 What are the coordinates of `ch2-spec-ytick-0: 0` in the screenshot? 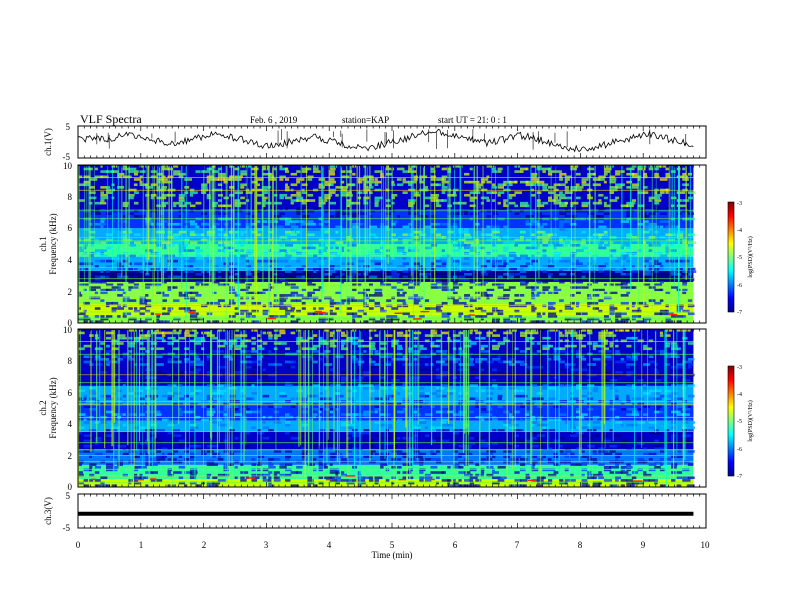 It's located at (70, 487).